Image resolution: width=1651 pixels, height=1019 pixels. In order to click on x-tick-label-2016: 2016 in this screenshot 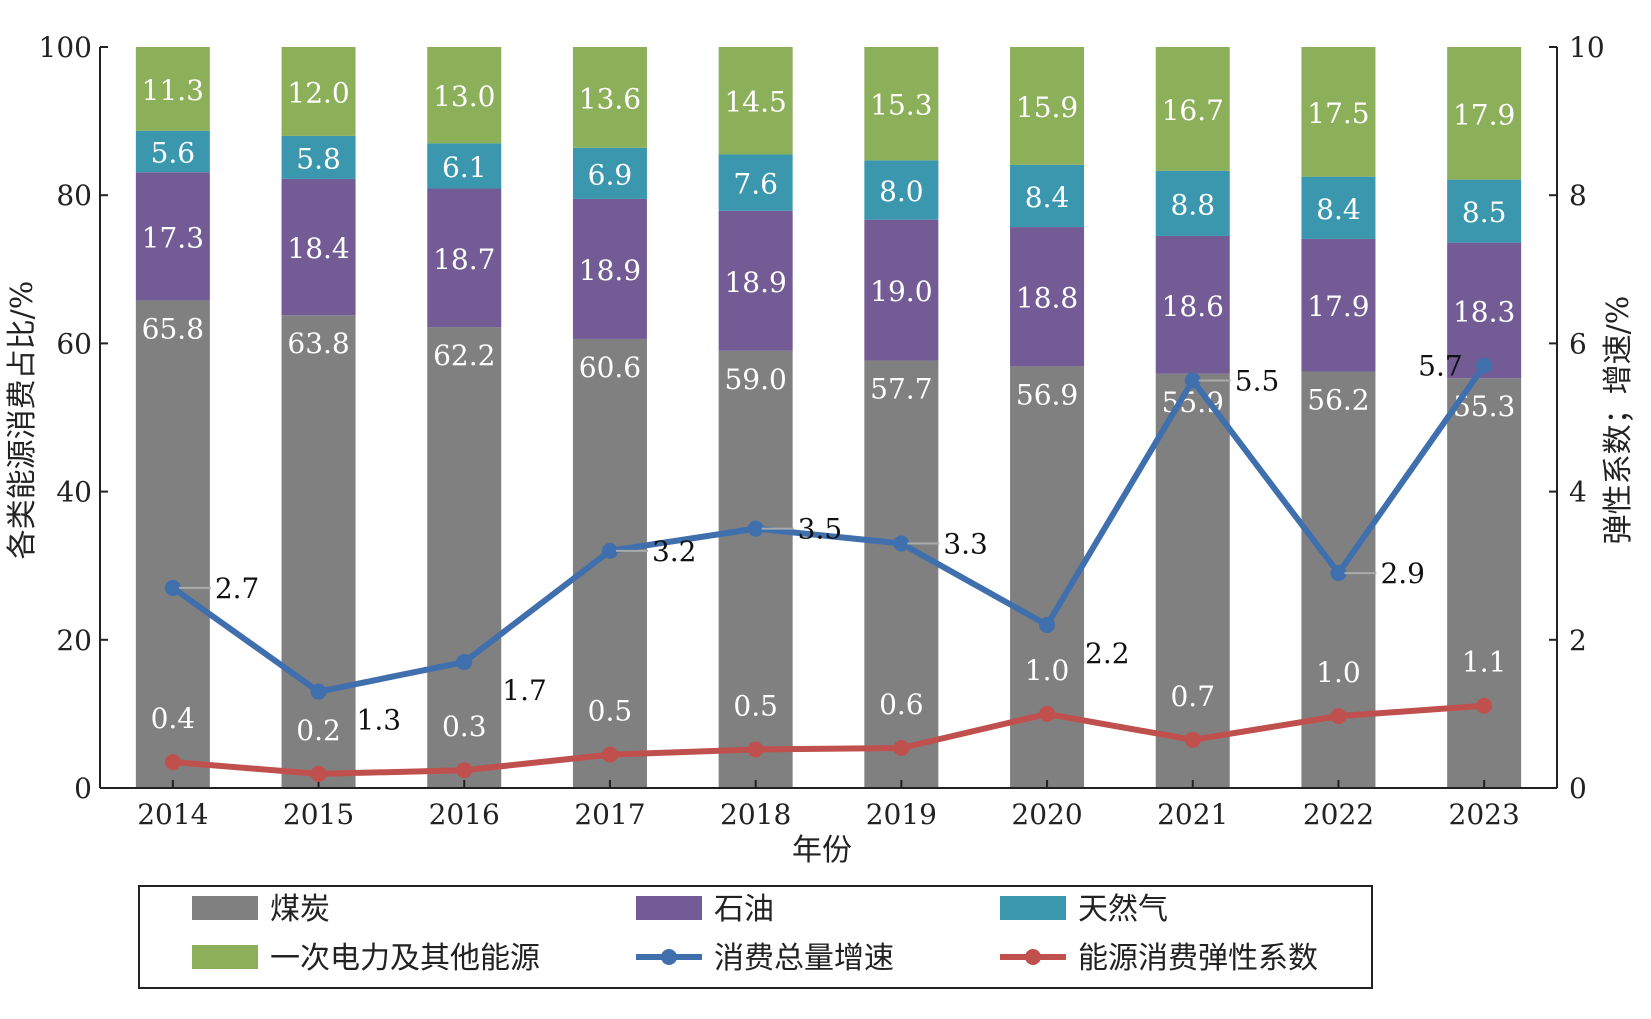, I will do `click(464, 814)`.